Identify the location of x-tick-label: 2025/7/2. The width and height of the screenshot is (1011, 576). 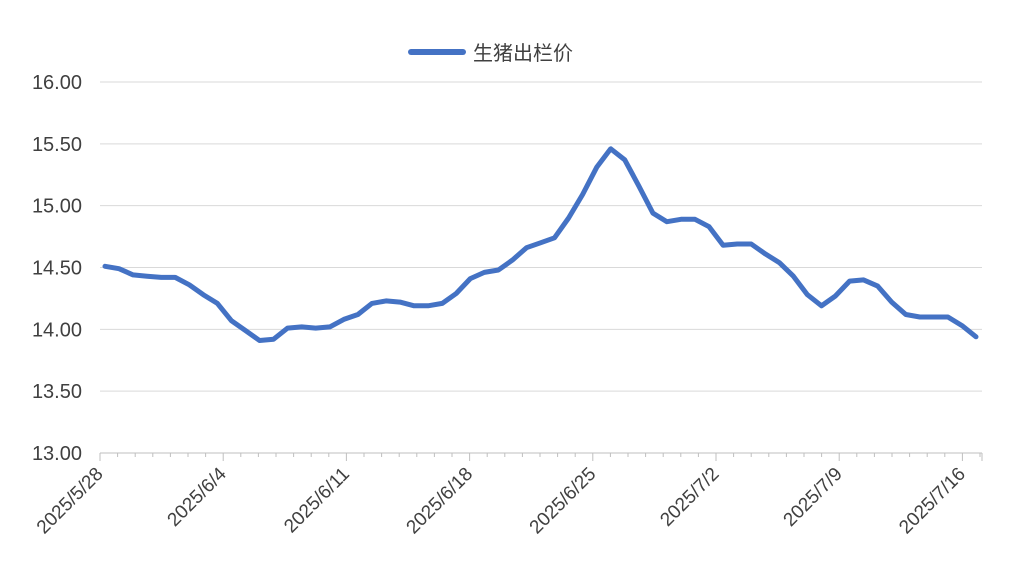
(689, 497).